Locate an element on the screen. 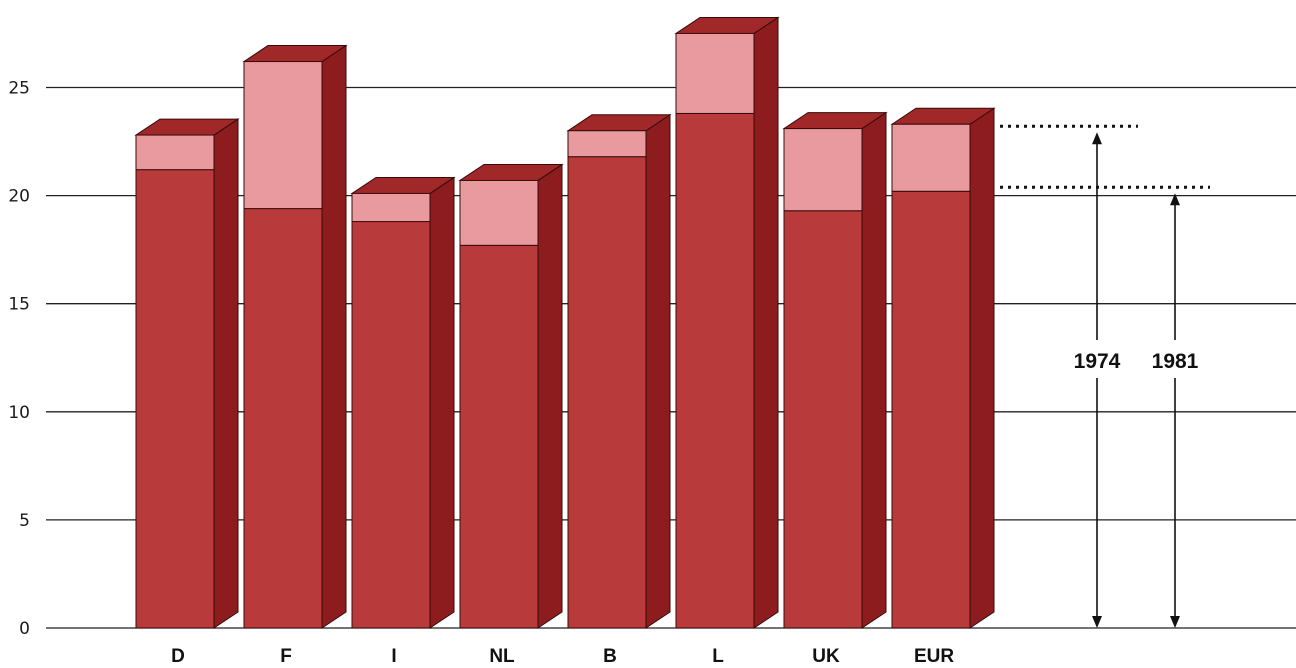 Image resolution: width=1296 pixels, height=668 pixels. x-tick-label: UK is located at coordinates (826, 656).